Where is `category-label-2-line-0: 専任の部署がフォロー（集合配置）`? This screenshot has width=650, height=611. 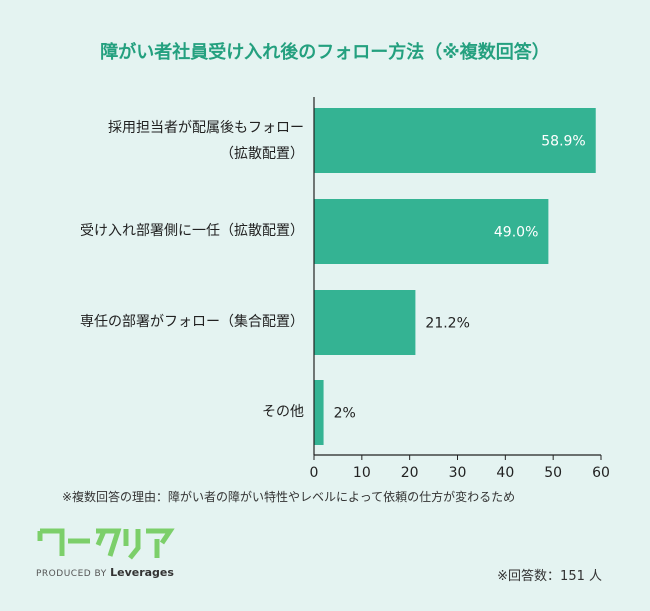
category-label-2-line-0: 専任の部署がフォロー（集合配置） is located at coordinates (192, 322).